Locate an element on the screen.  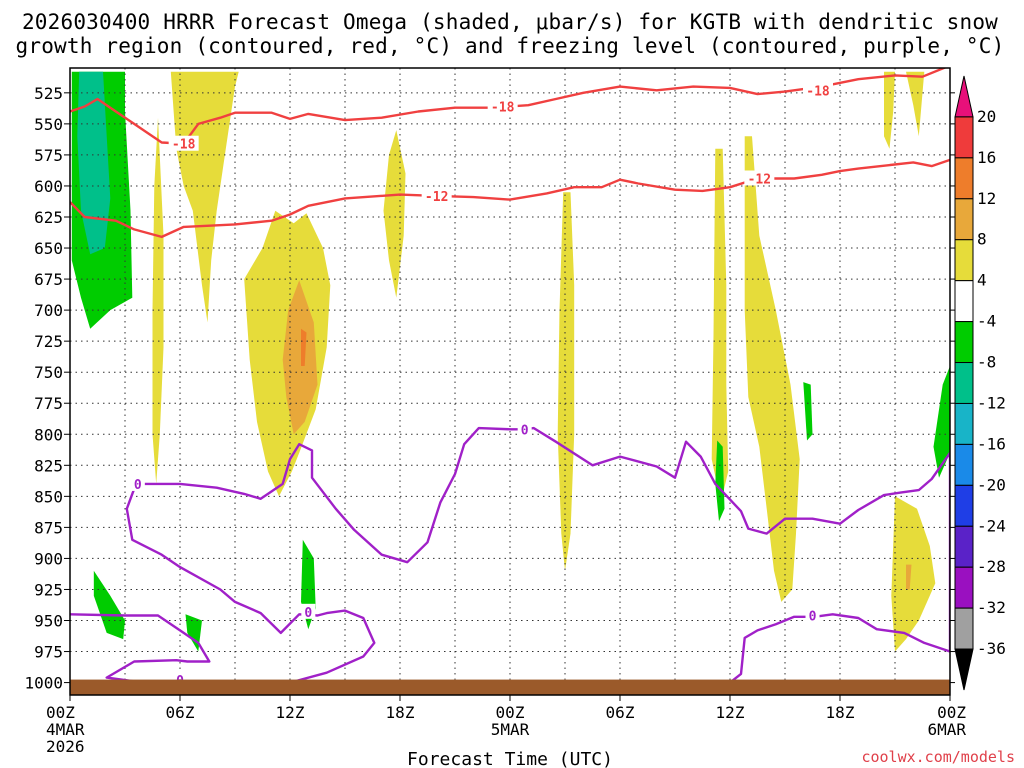
colorbar-label: 8 is located at coordinates (982, 239).